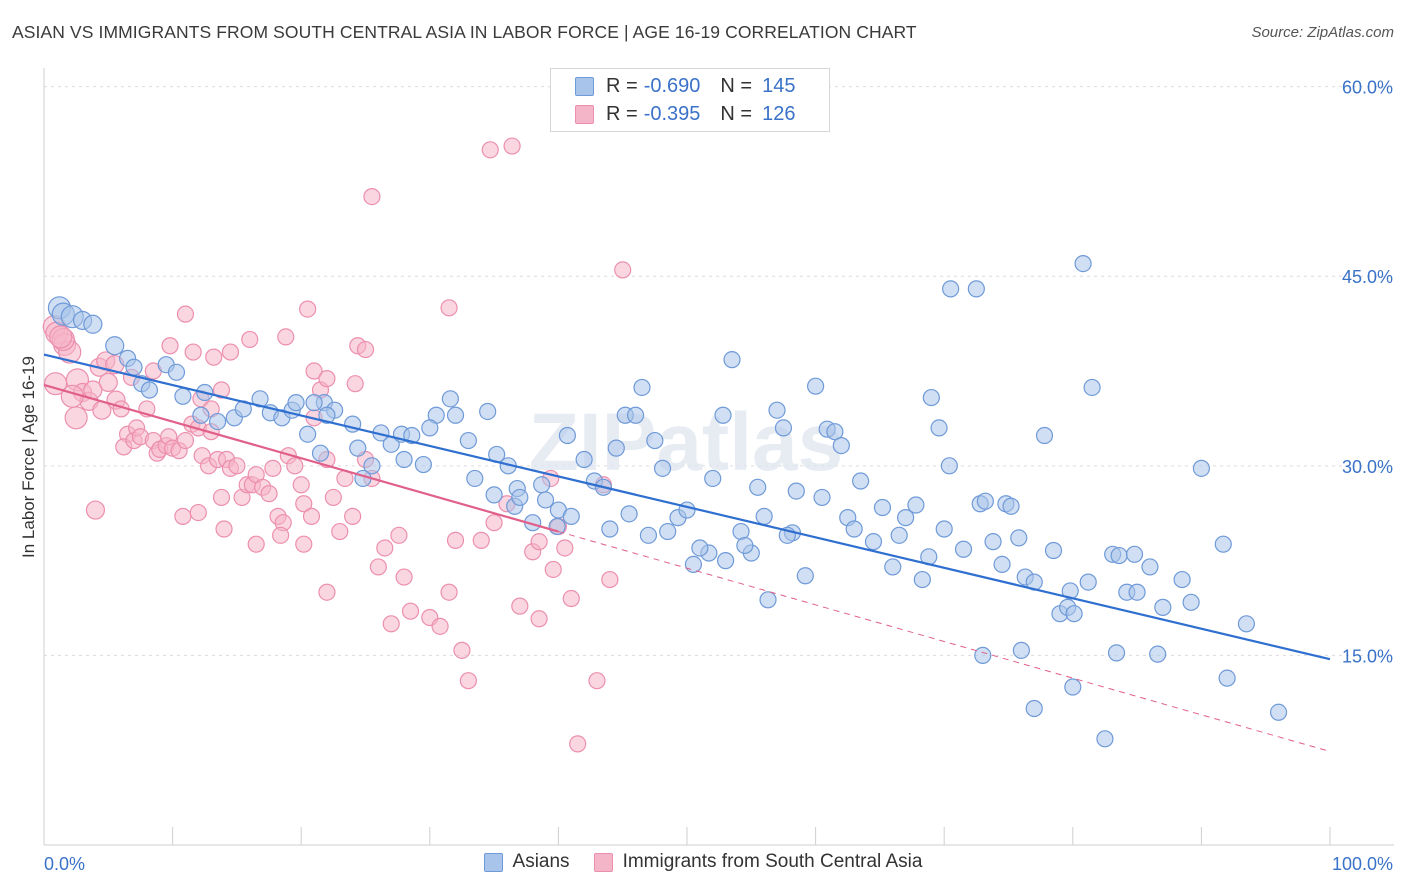  I want to click on r-value: -0.395, so click(672, 113).